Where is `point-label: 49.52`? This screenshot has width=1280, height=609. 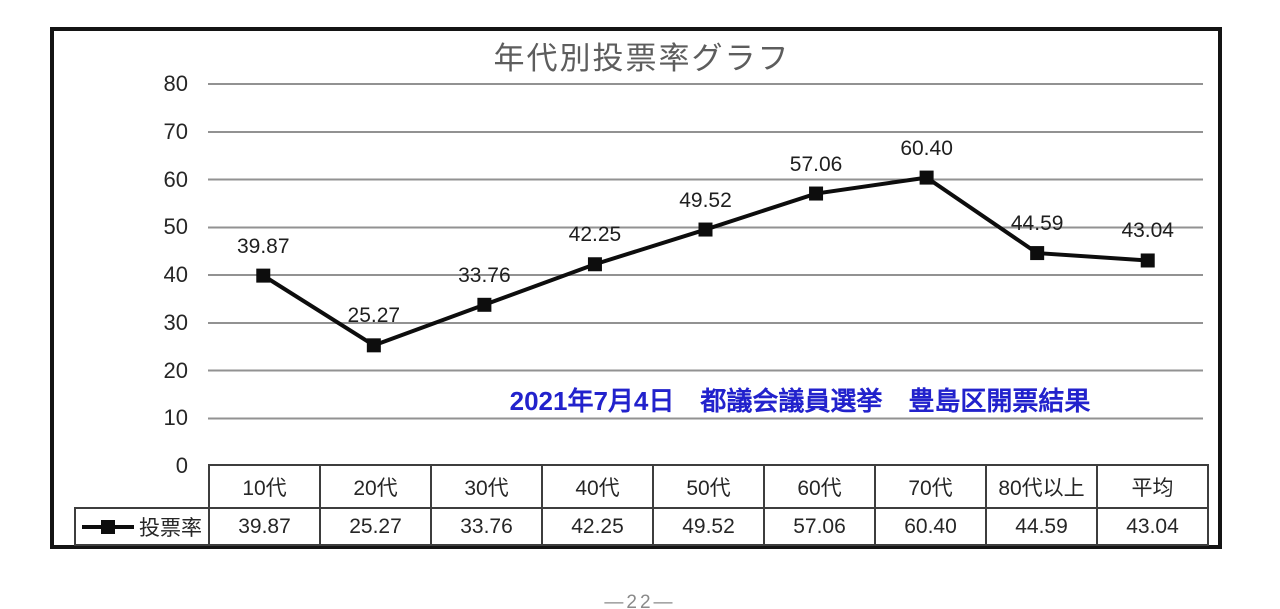 point-label: 49.52 is located at coordinates (705, 200).